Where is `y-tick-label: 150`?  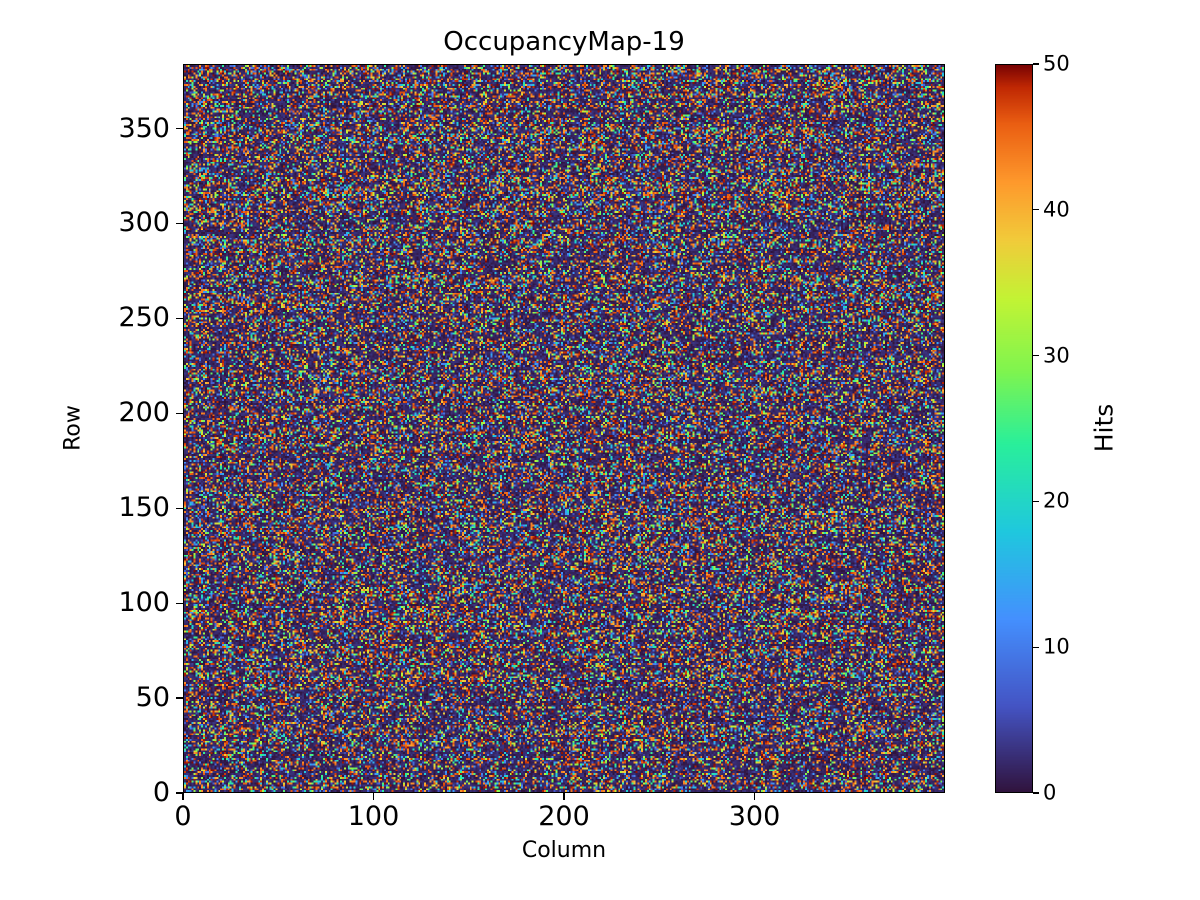
y-tick-label: 150 is located at coordinates (144, 508).